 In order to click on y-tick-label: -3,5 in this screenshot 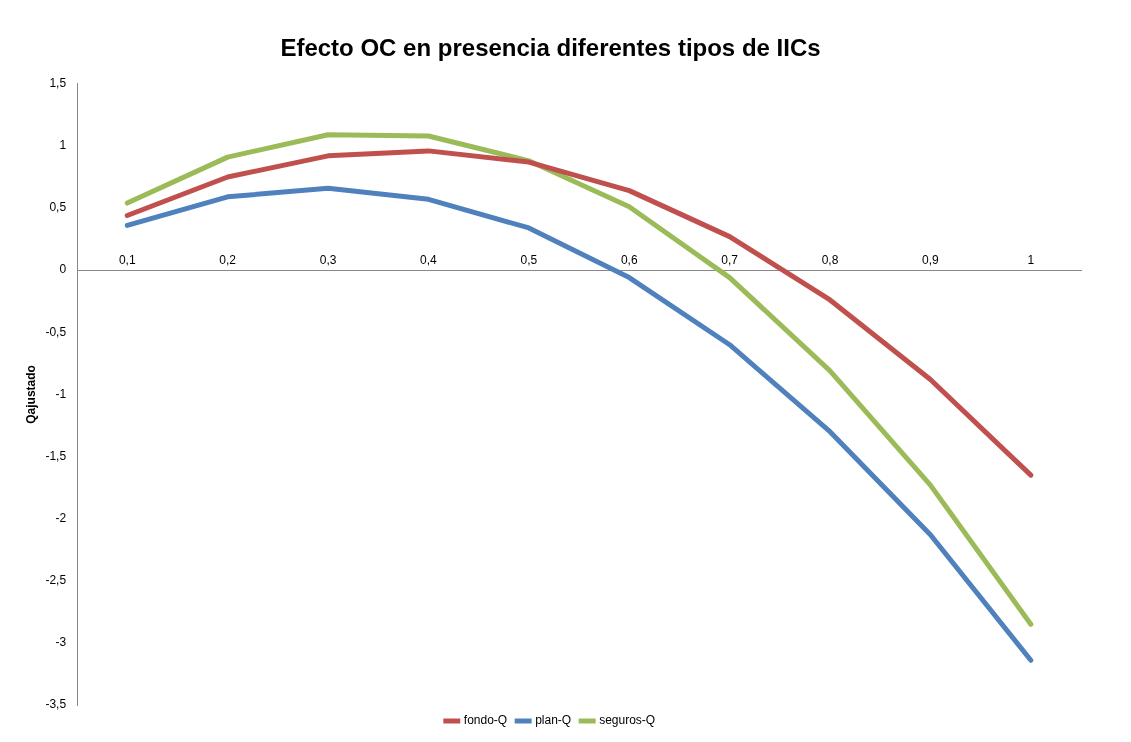, I will do `click(56, 704)`.